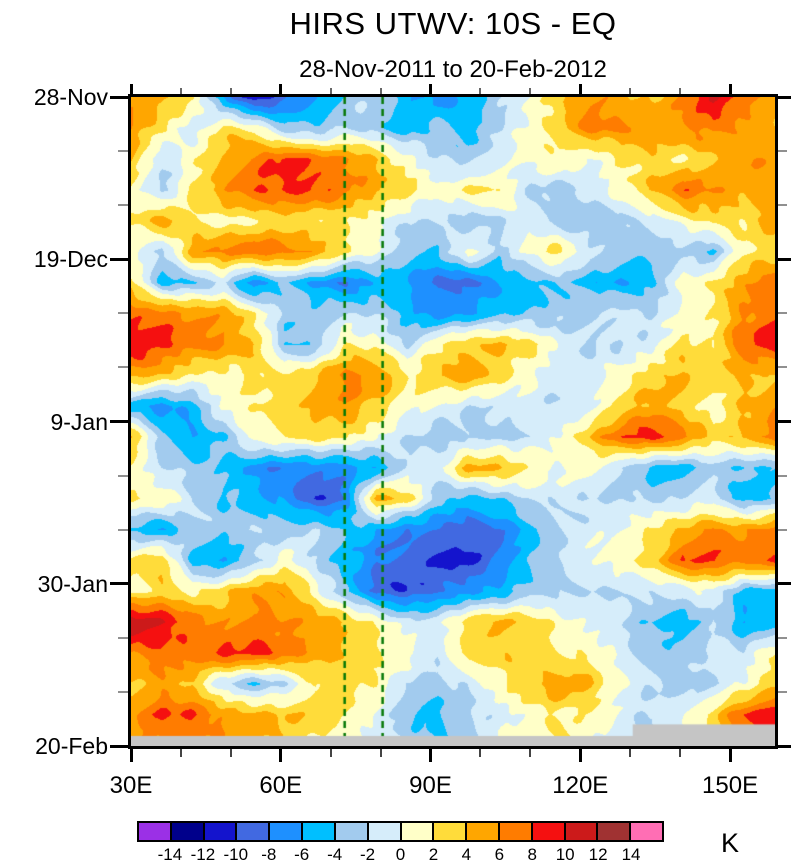  Describe the element at coordinates (430, 785) in the screenshot. I see `x-tick-label: 90E` at that location.